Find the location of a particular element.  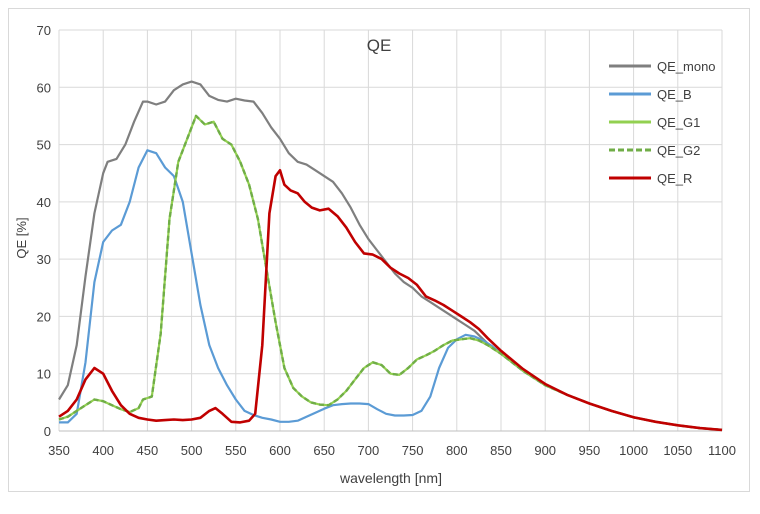

x-tick-label: 850 is located at coordinates (501, 450).